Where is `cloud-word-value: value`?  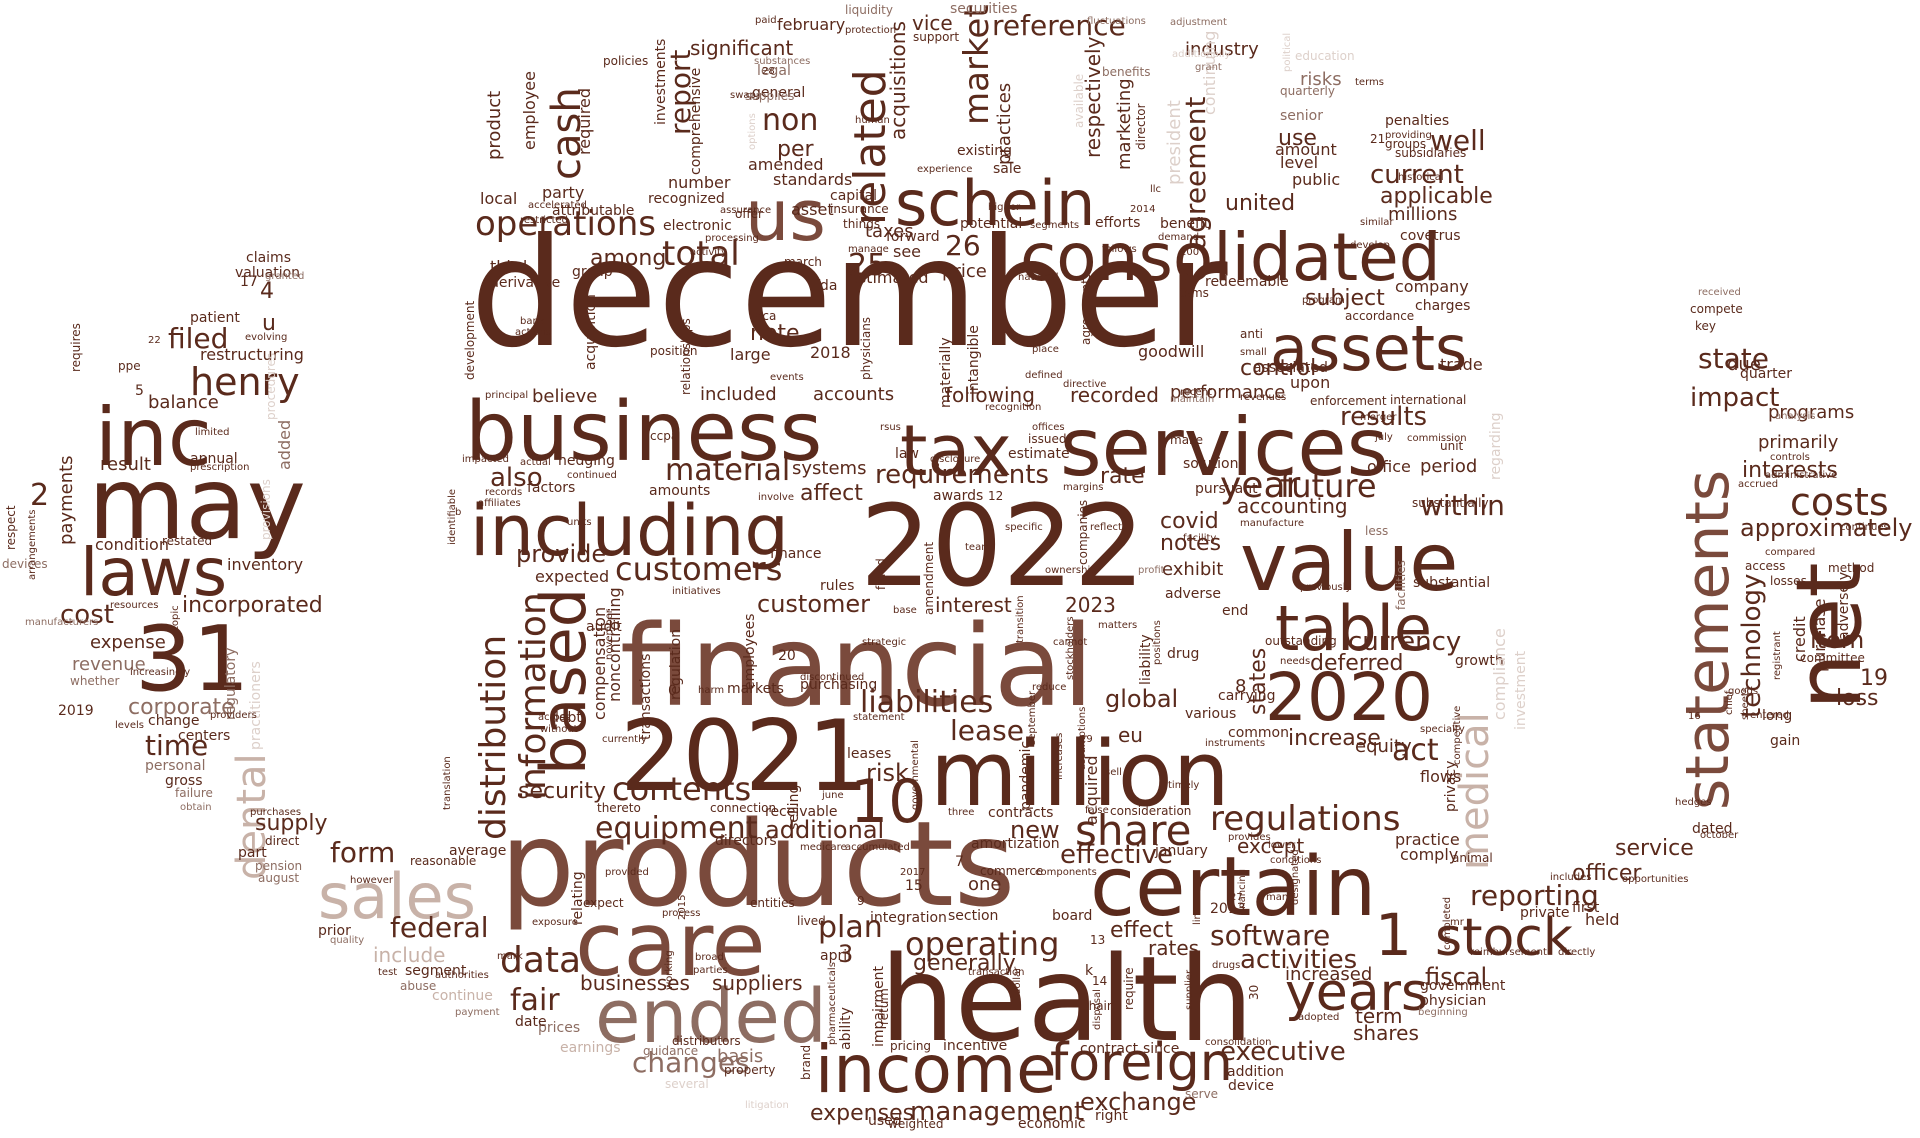
cloud-word-value: value is located at coordinates (1349, 562).